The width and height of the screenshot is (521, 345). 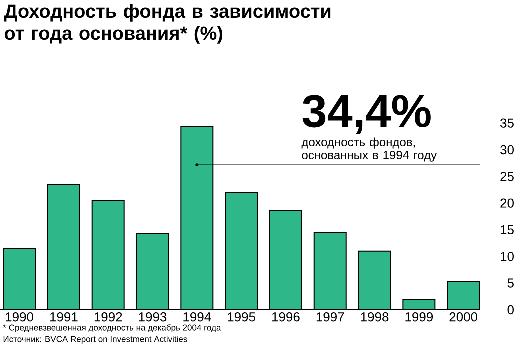 I want to click on x-tick-label: 1993, so click(x=153, y=317).